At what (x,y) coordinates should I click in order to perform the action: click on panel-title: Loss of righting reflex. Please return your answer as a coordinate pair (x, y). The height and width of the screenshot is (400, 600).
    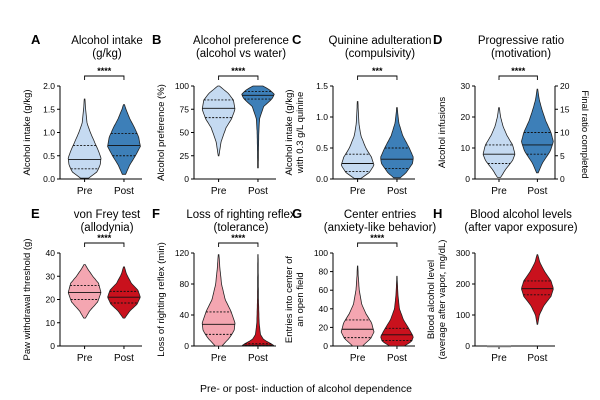
    Looking at the image, I should click on (241, 215).